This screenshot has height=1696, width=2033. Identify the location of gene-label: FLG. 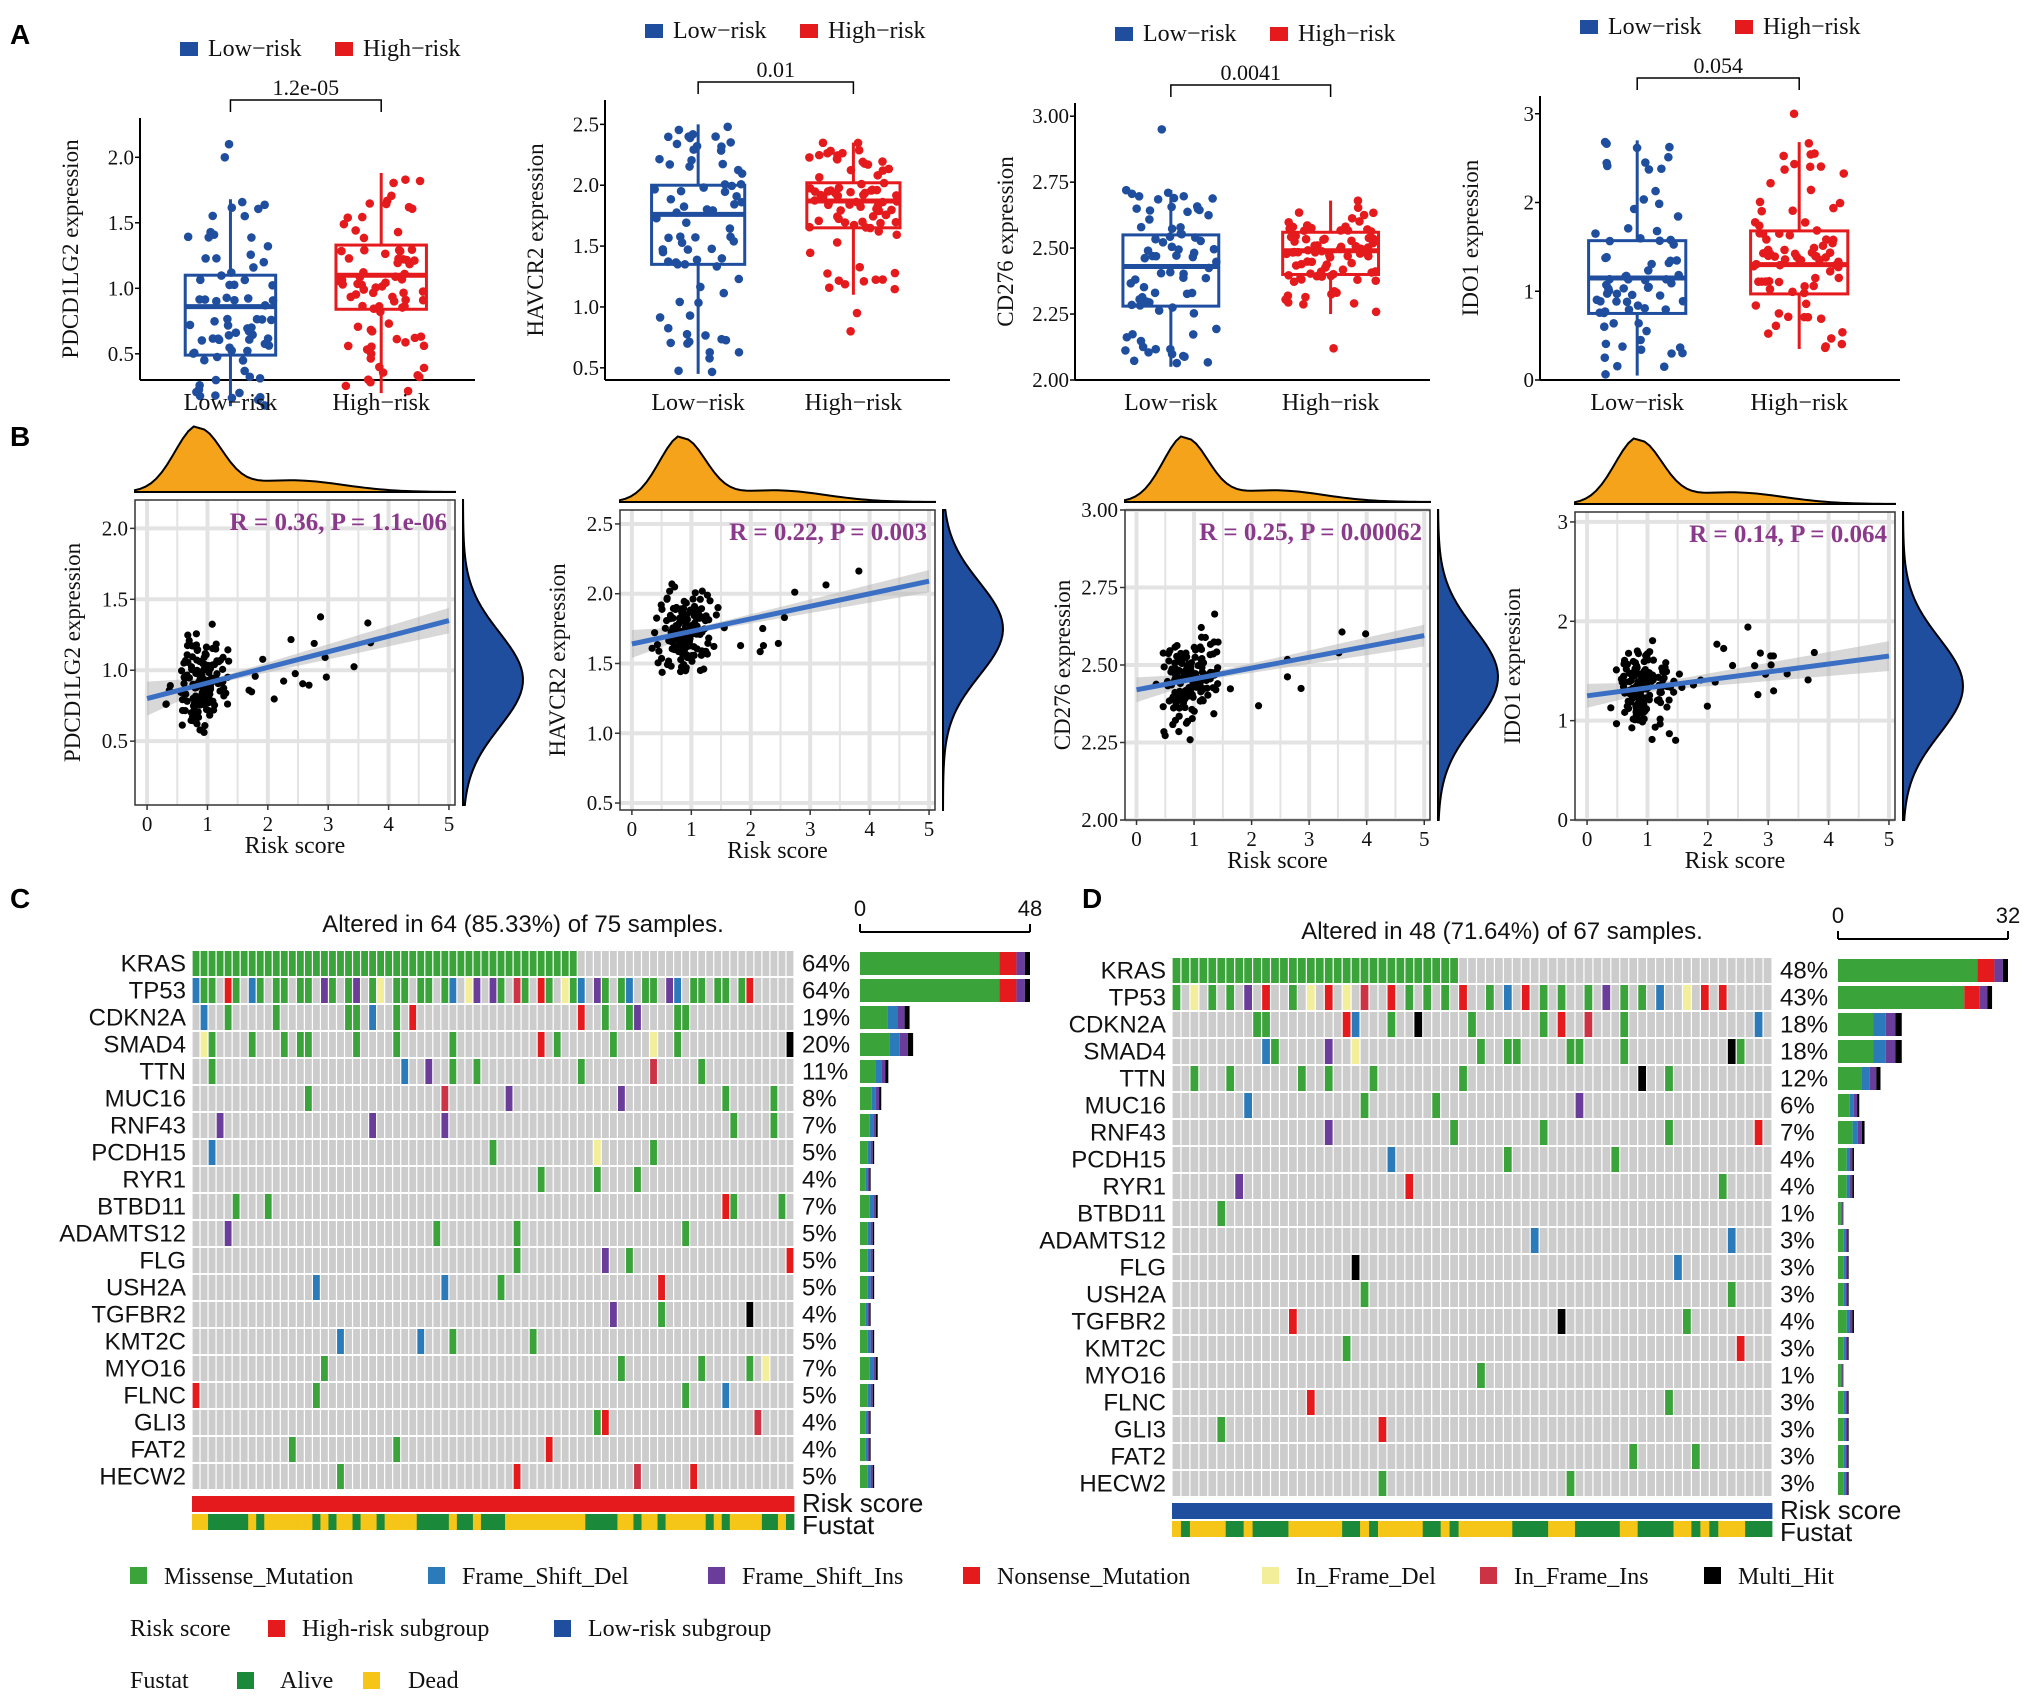
(162, 1261).